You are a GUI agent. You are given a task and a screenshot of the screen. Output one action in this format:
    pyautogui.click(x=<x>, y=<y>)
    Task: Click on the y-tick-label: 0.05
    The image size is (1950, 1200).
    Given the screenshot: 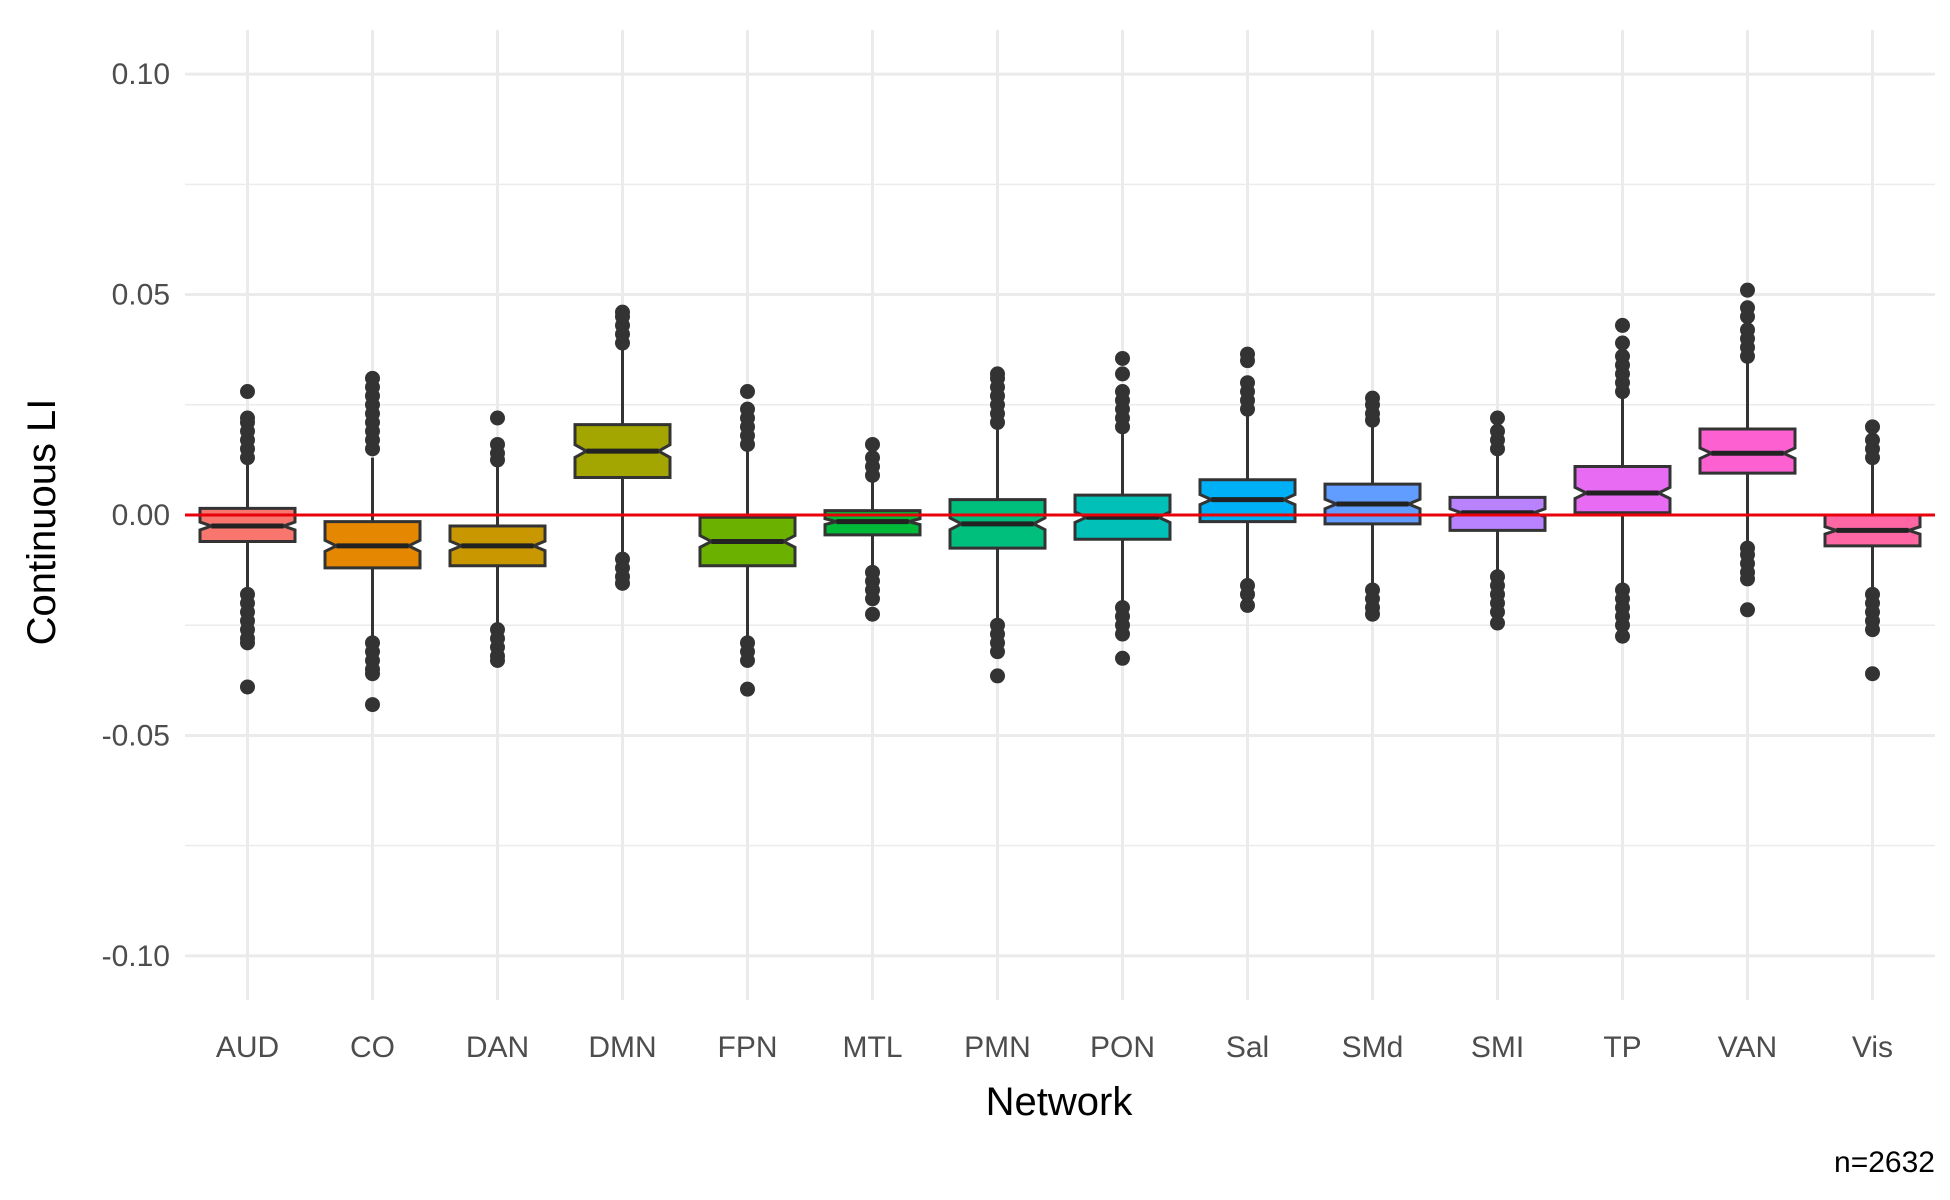 What is the action you would take?
    pyautogui.click(x=141, y=295)
    